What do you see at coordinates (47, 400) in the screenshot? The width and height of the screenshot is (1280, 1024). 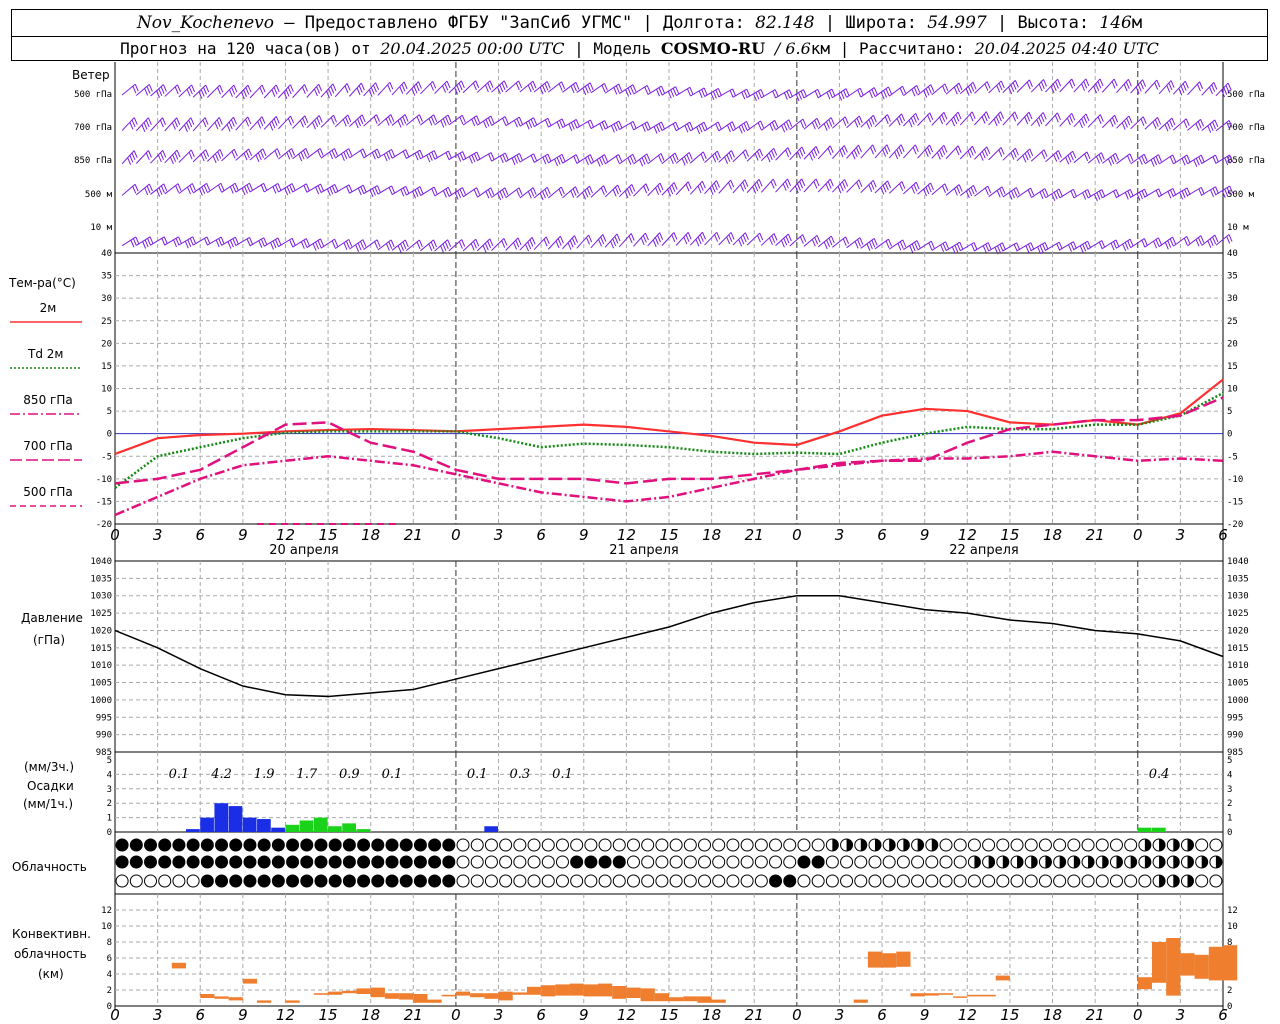 I see `temp-legend-label: 850 гПа` at bounding box center [47, 400].